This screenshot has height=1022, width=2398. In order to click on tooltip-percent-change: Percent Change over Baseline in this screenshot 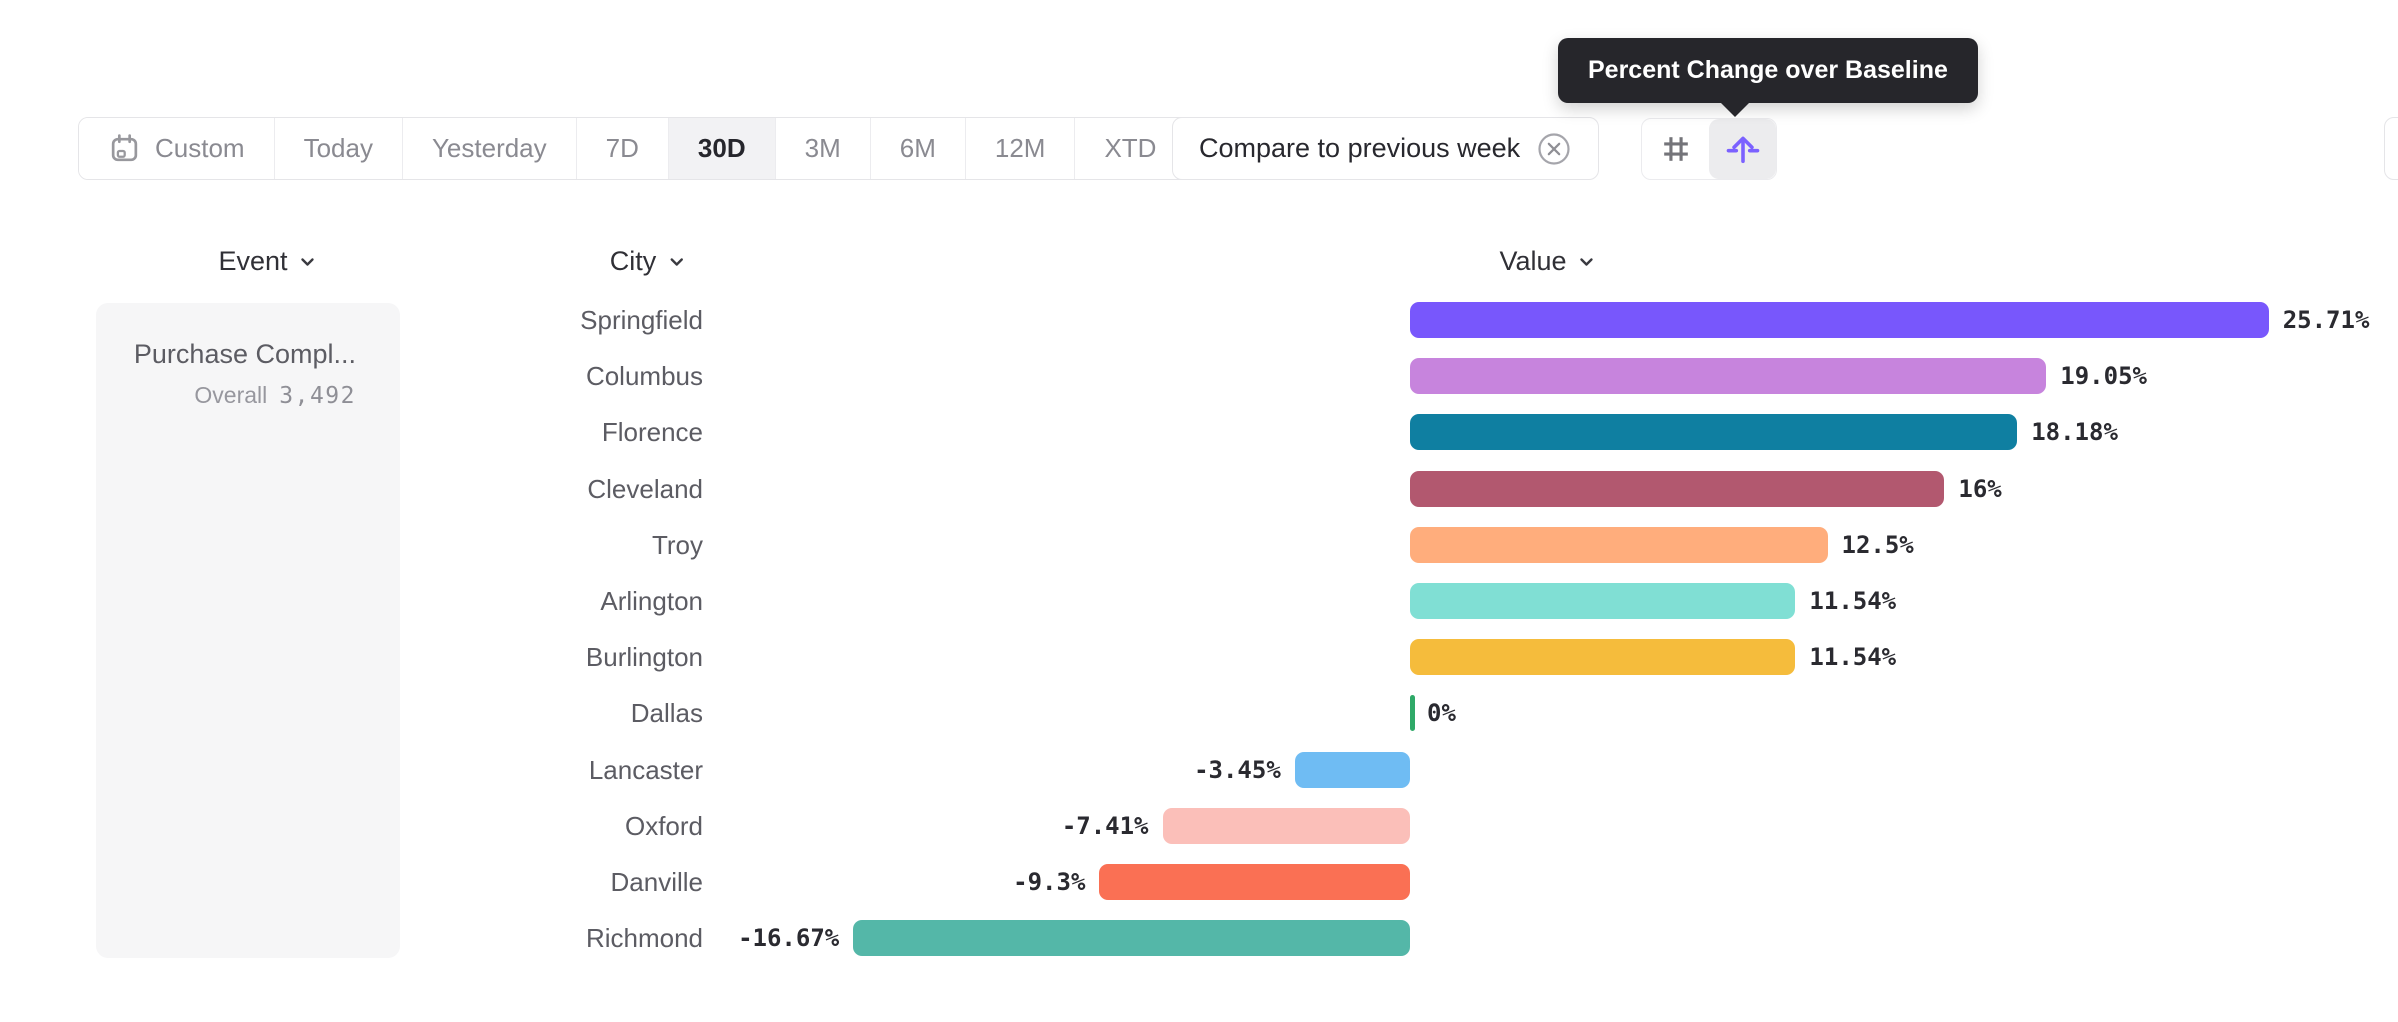, I will do `click(1768, 77)`.